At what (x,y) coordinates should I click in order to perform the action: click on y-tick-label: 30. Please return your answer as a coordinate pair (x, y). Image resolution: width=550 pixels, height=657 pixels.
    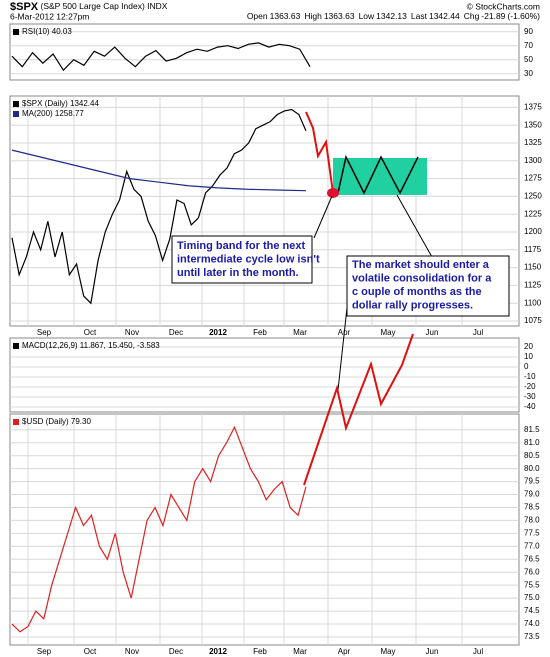
    Looking at the image, I should click on (528, 73).